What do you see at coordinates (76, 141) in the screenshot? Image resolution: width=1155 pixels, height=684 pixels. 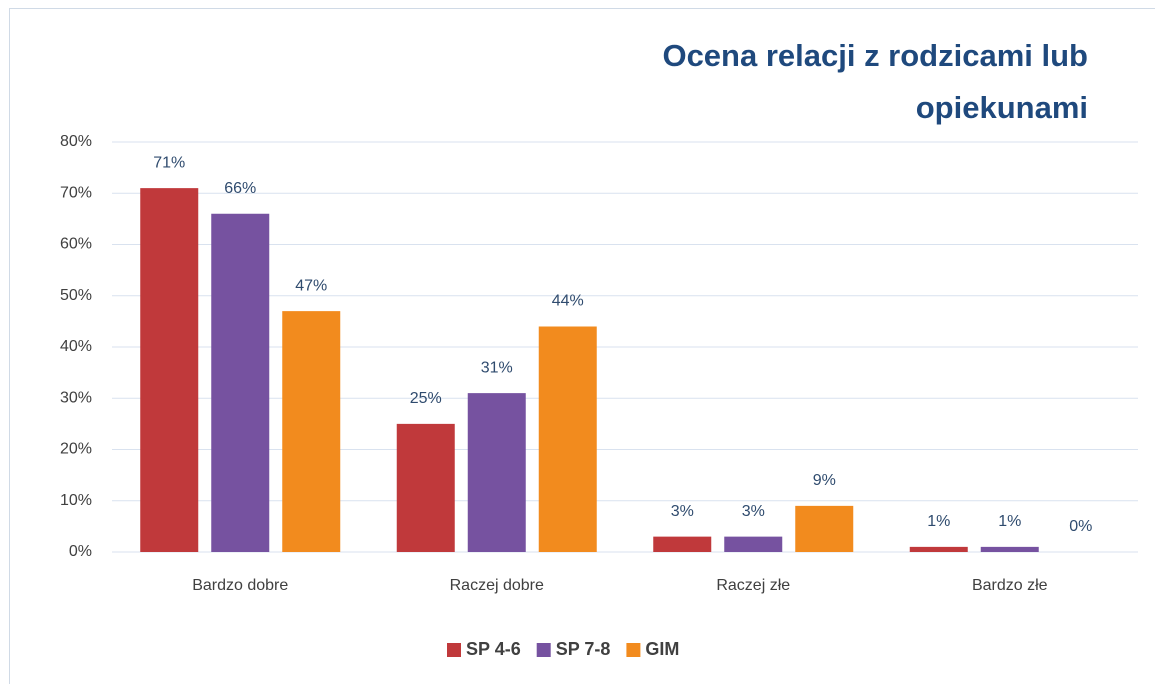 I see `y-tick-label: 80%` at bounding box center [76, 141].